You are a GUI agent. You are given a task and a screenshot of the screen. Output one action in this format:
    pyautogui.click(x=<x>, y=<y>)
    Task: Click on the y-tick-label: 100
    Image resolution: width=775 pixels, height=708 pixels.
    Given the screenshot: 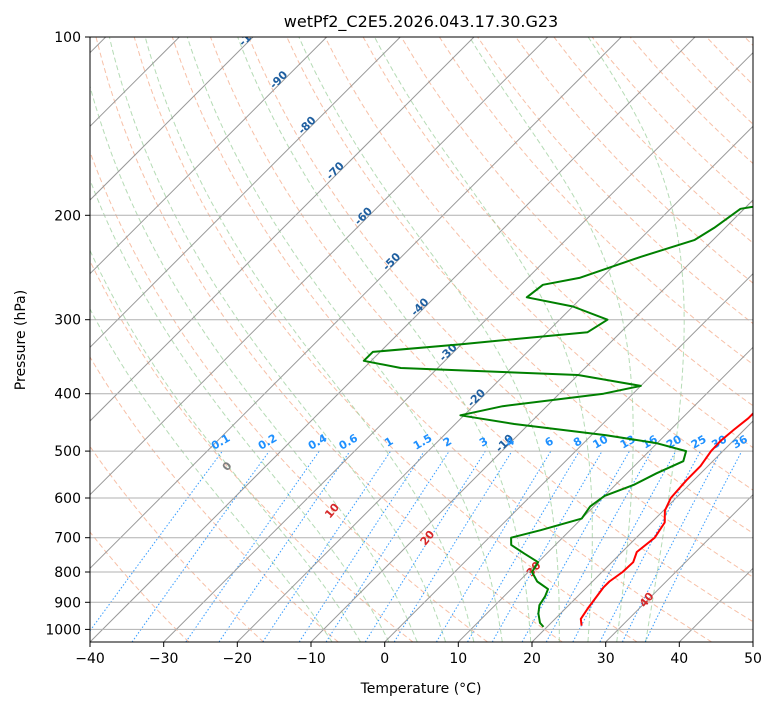 What is the action you would take?
    pyautogui.click(x=67, y=38)
    